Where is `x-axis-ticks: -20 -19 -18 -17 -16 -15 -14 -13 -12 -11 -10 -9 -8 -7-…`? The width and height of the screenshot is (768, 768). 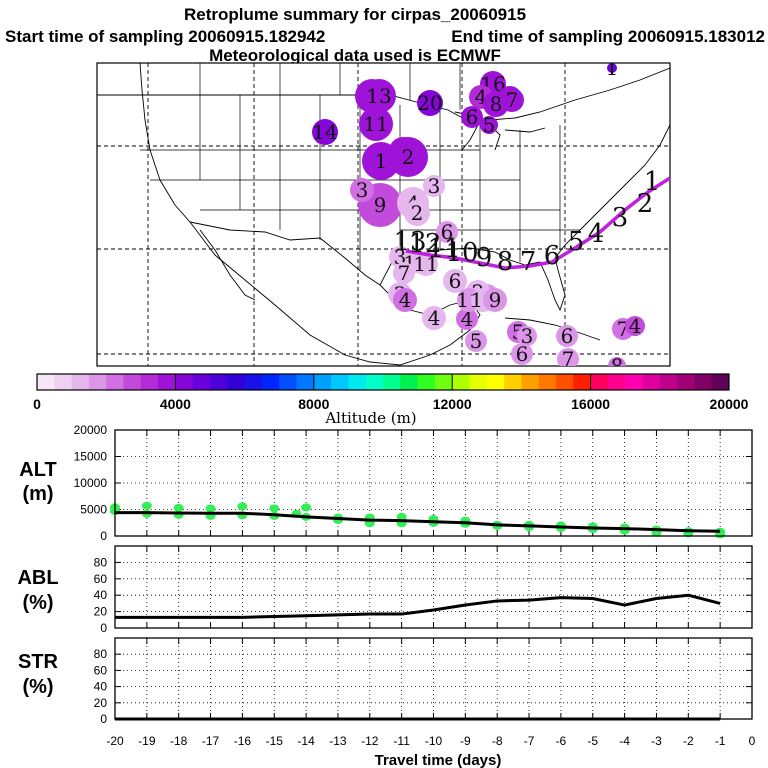 x-axis-ticks: -20 -19 -18 -17 -16 -15 -14 -13 -12 -11 -10 -9 -8 -7-… is located at coordinates (430, 741).